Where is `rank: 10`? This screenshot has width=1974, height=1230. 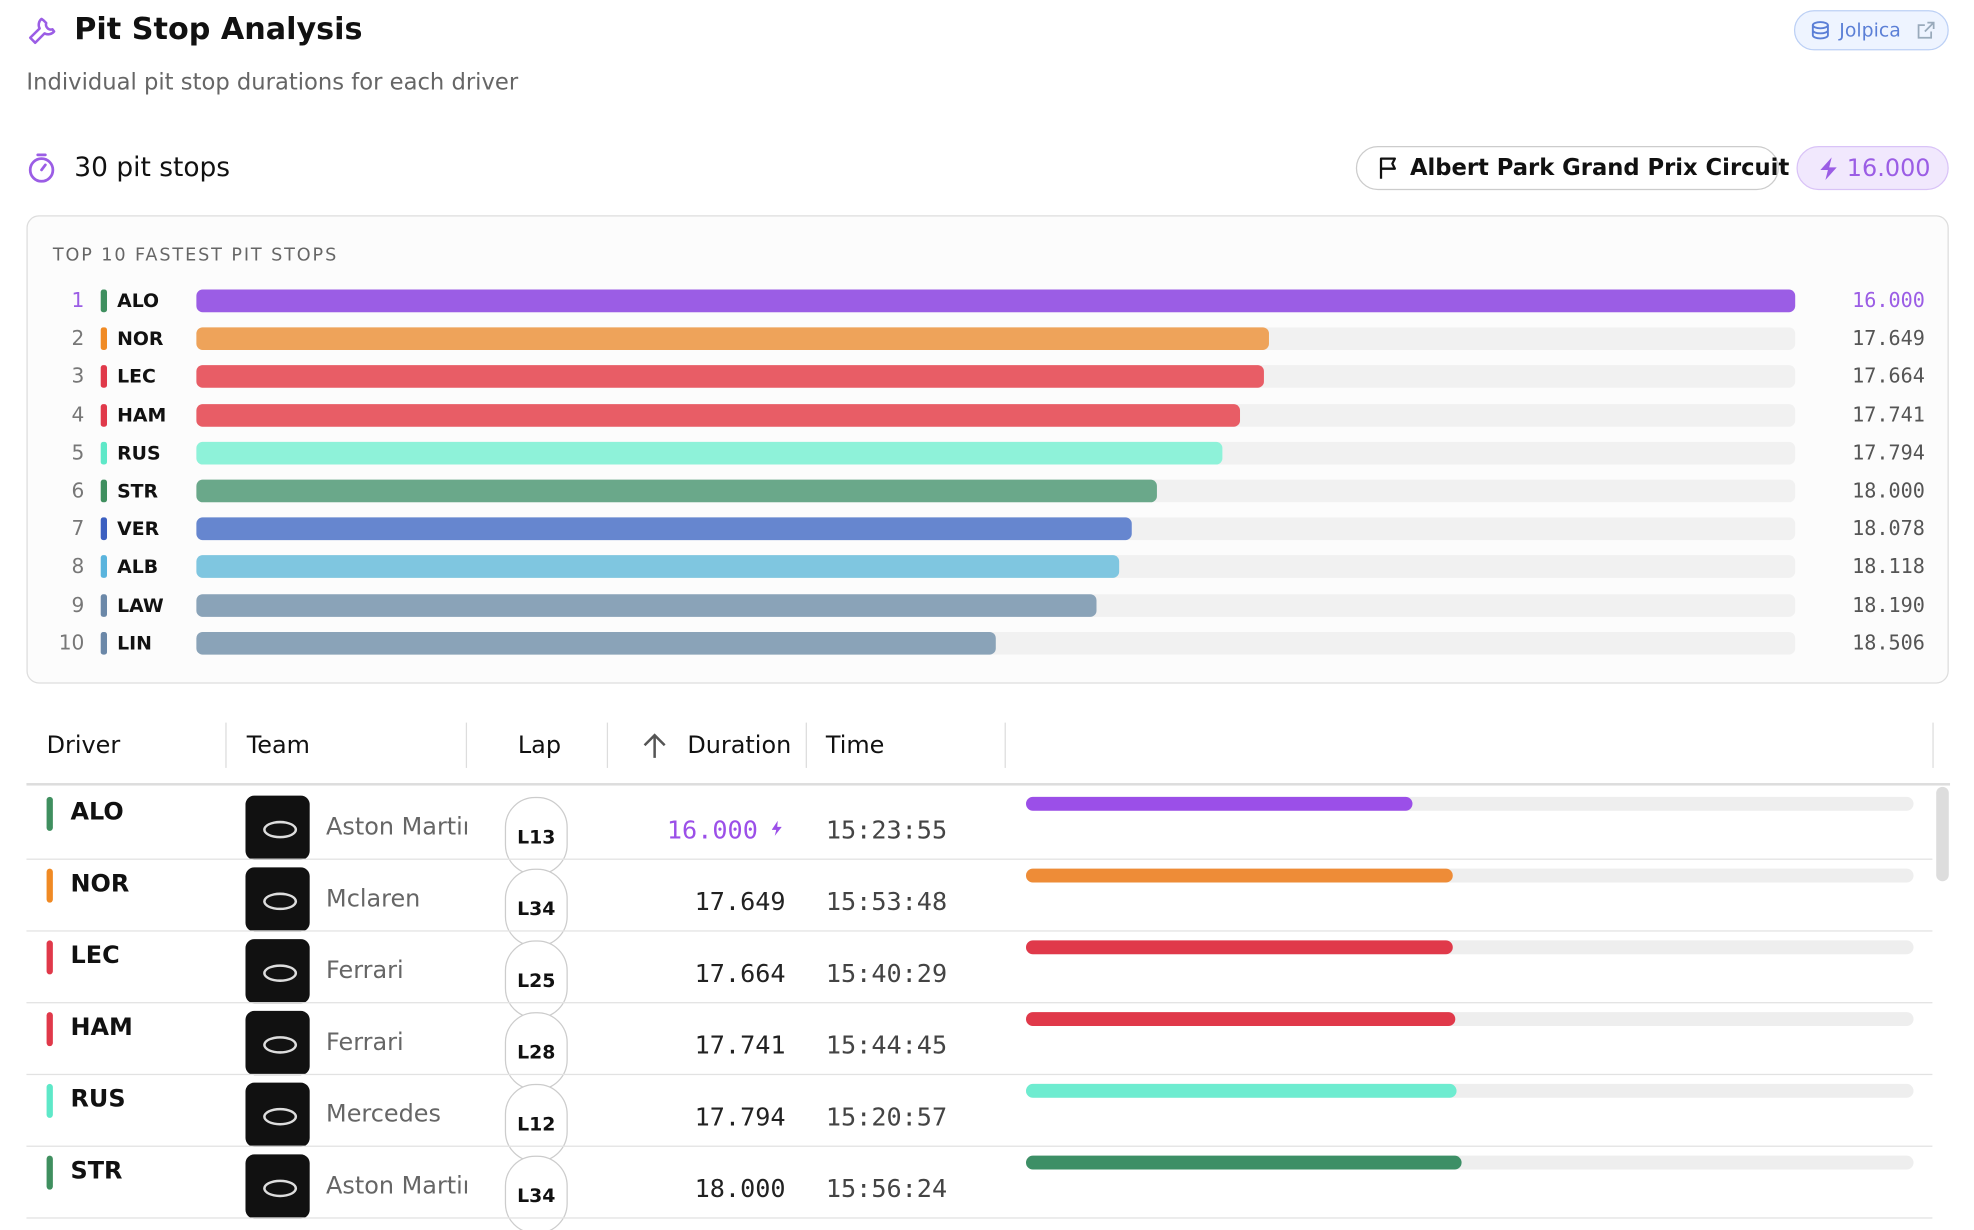
rank: 10 is located at coordinates (71, 642).